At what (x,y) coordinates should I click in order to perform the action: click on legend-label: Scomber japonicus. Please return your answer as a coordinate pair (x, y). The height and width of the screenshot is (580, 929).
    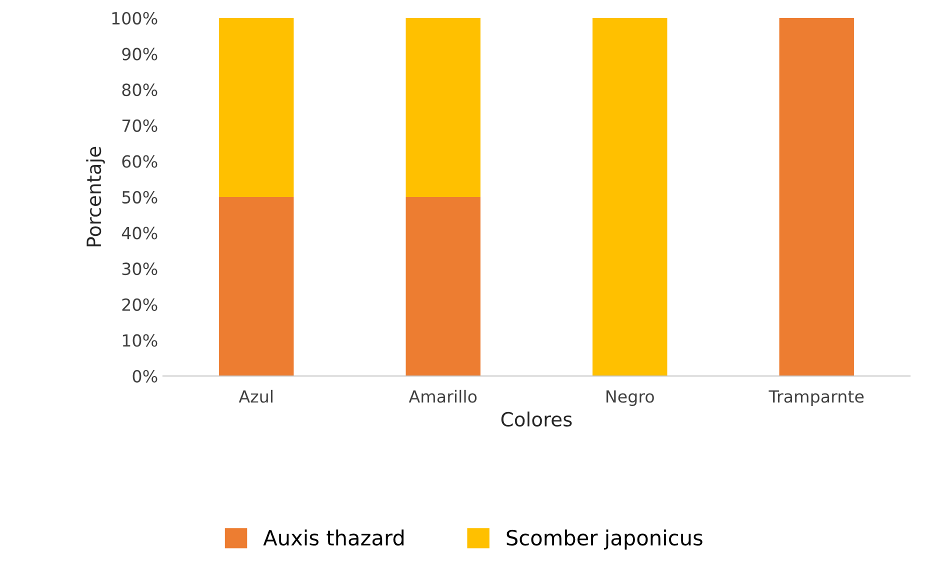
    Looking at the image, I should click on (604, 539).